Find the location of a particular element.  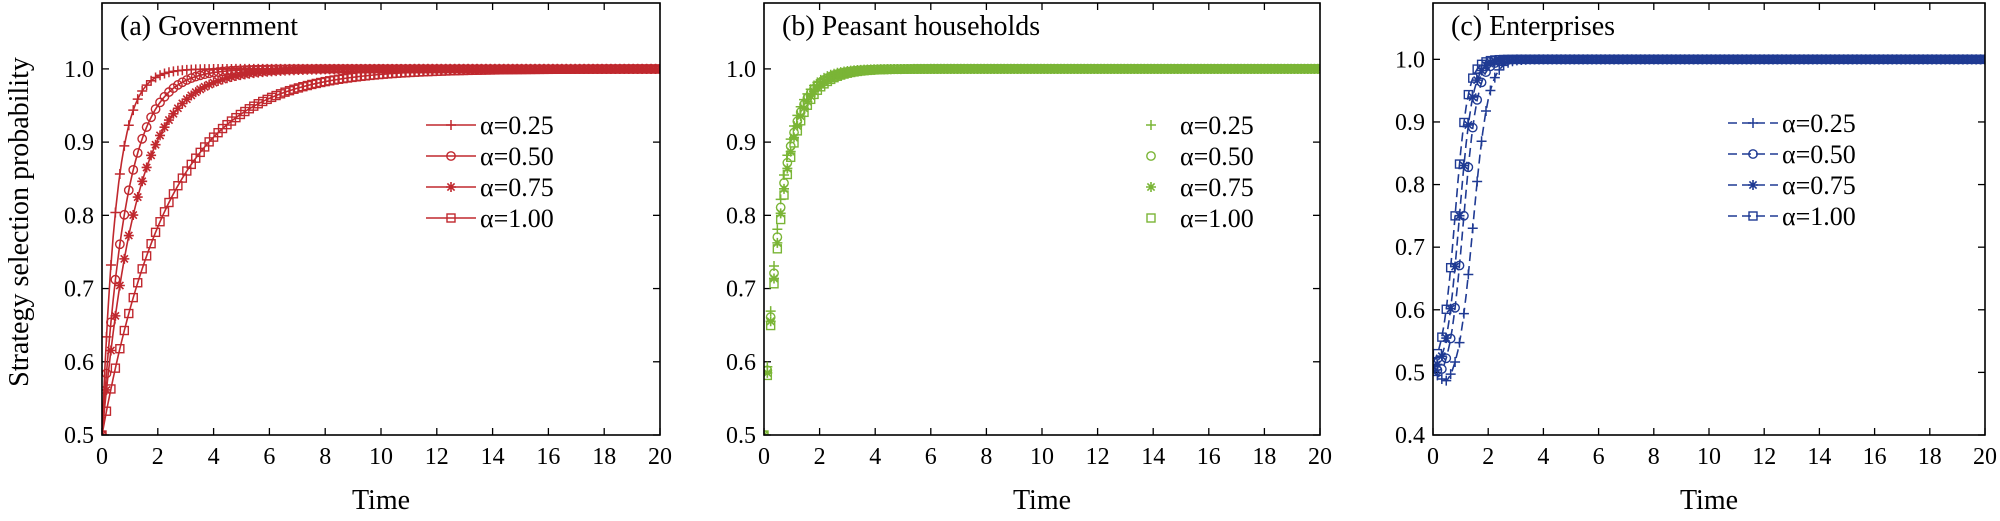

x-tick-label: 6 is located at coordinates (931, 457).